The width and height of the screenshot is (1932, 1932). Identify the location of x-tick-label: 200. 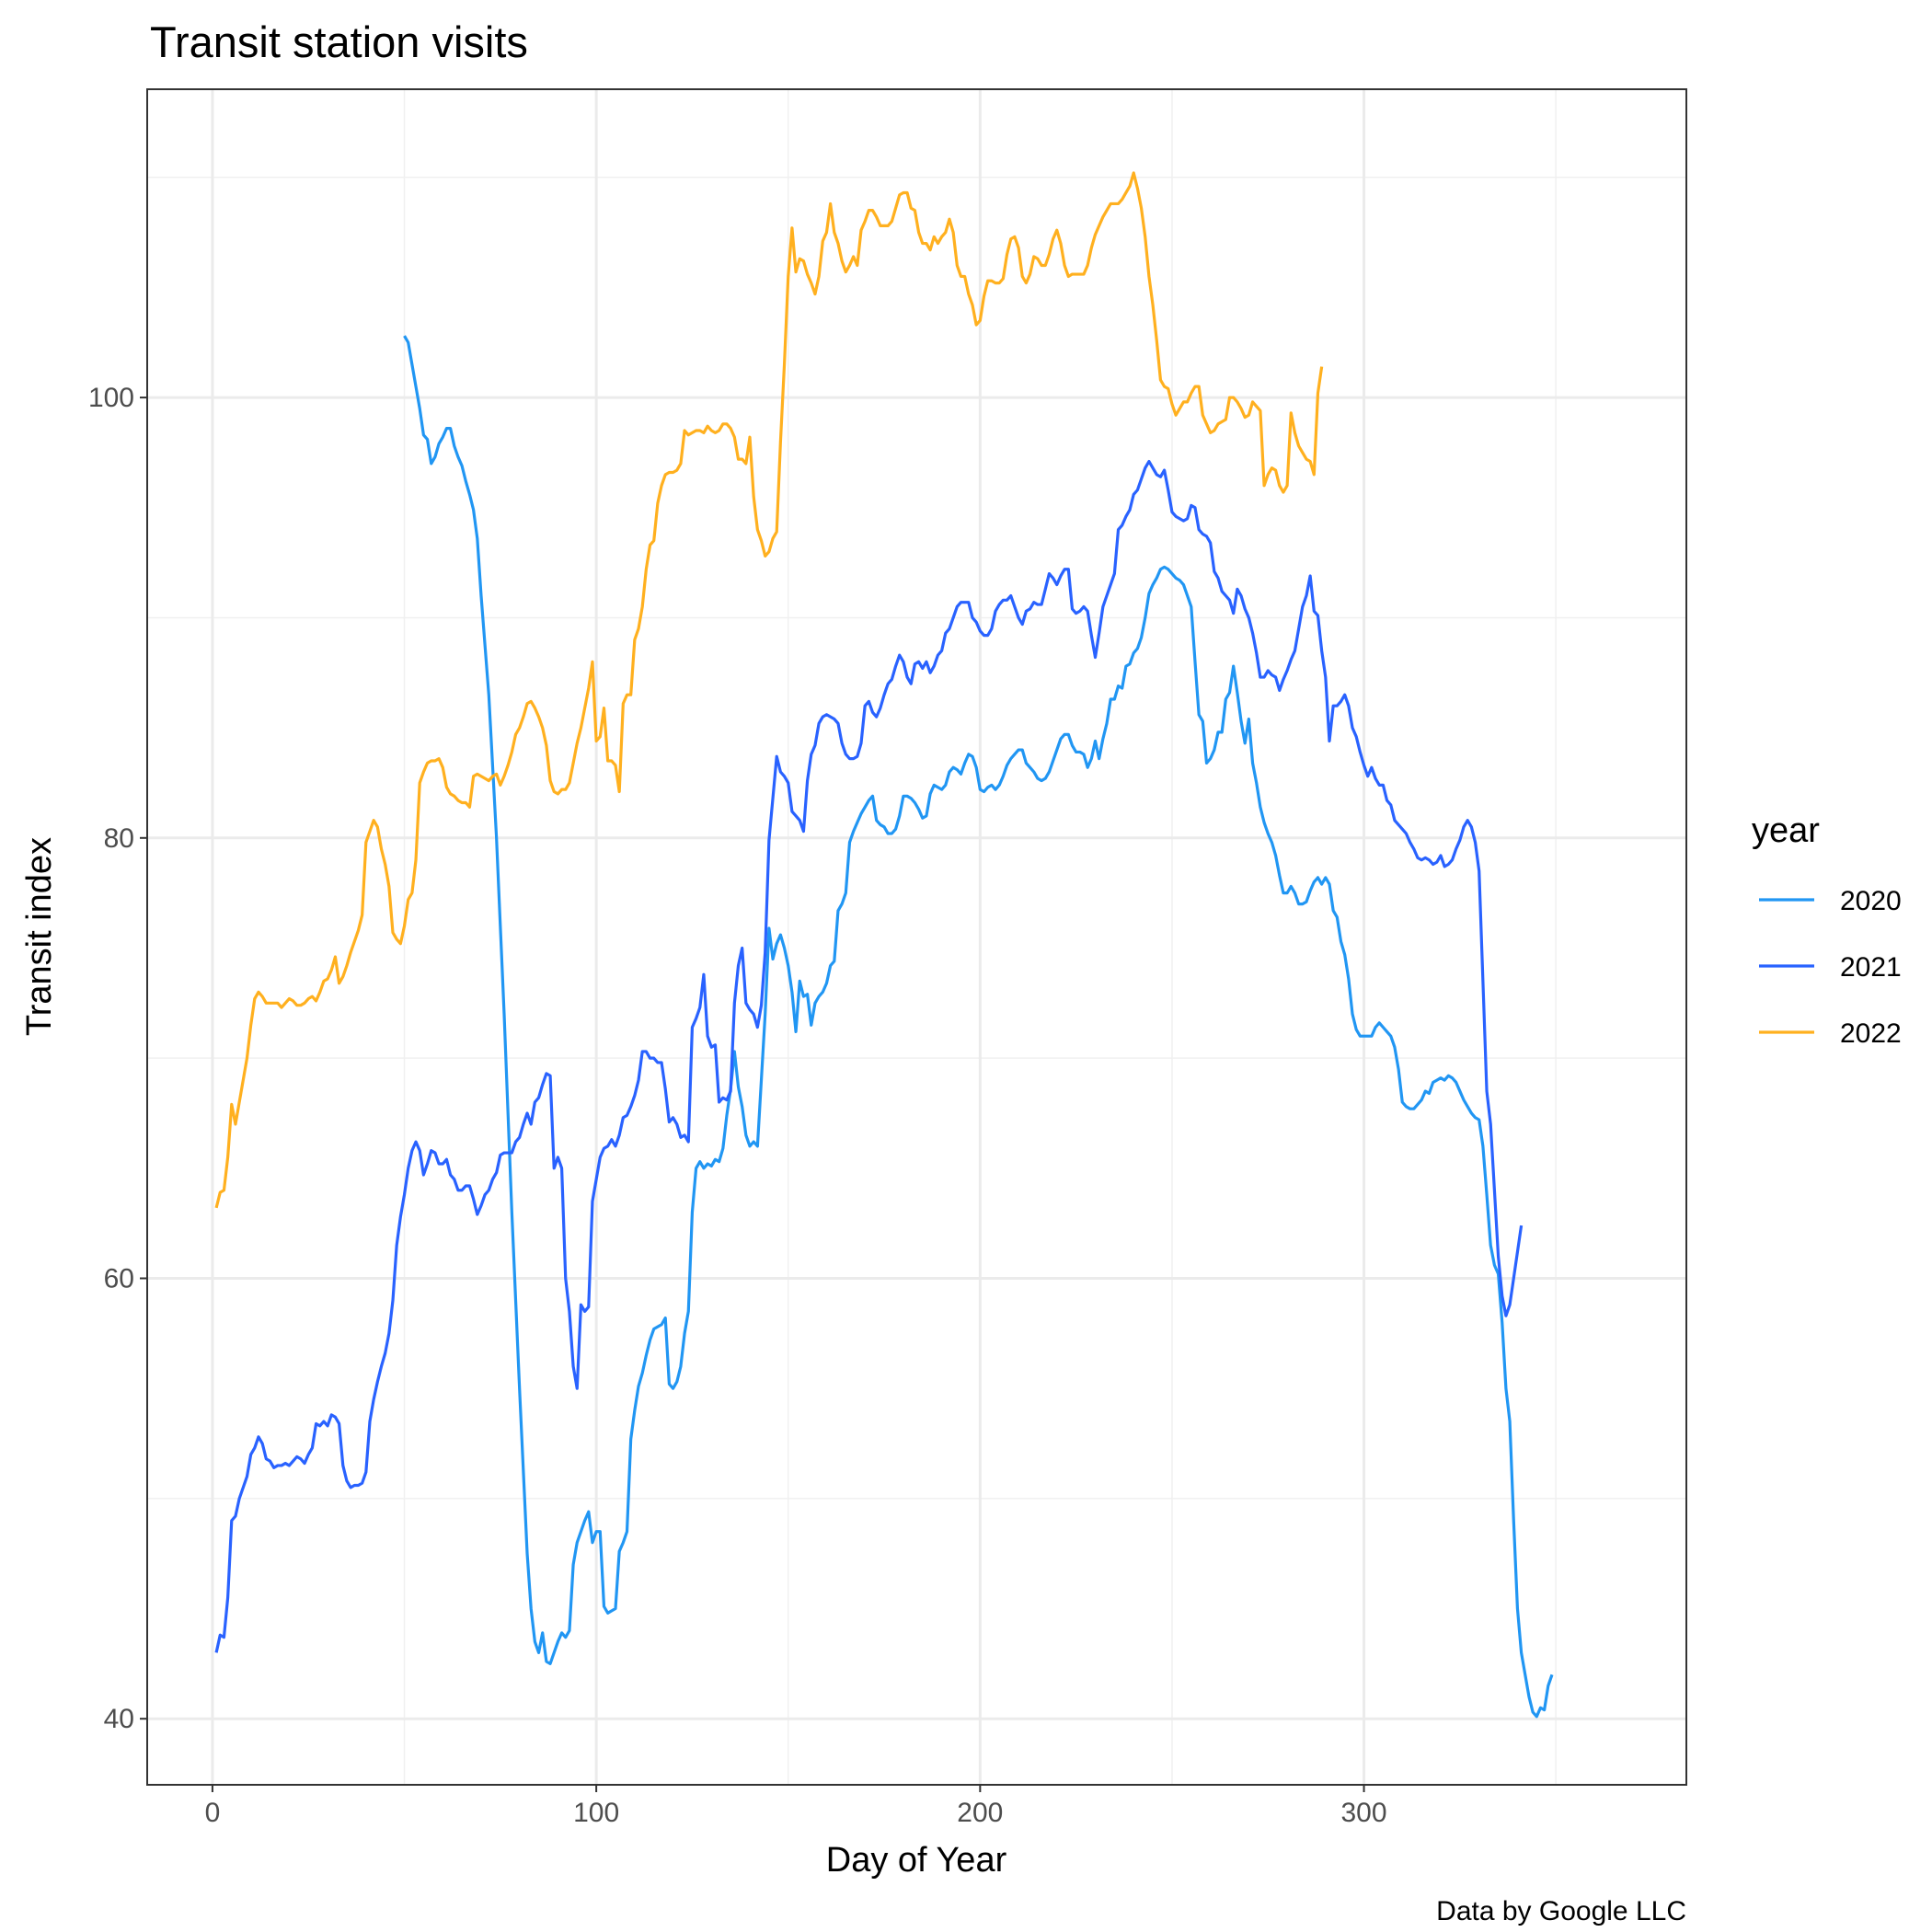
(980, 1813).